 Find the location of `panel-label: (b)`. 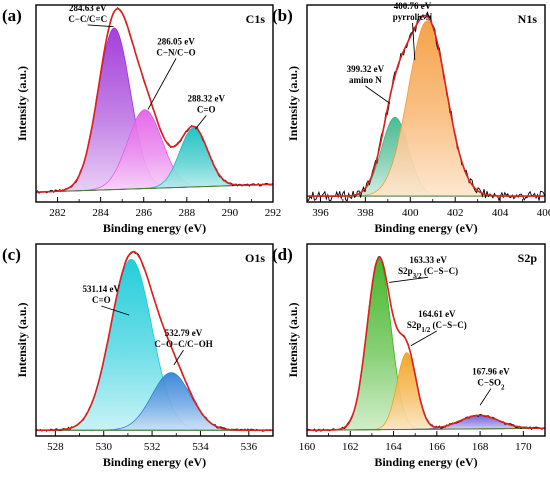

panel-label: (b) is located at coordinates (282, 15).